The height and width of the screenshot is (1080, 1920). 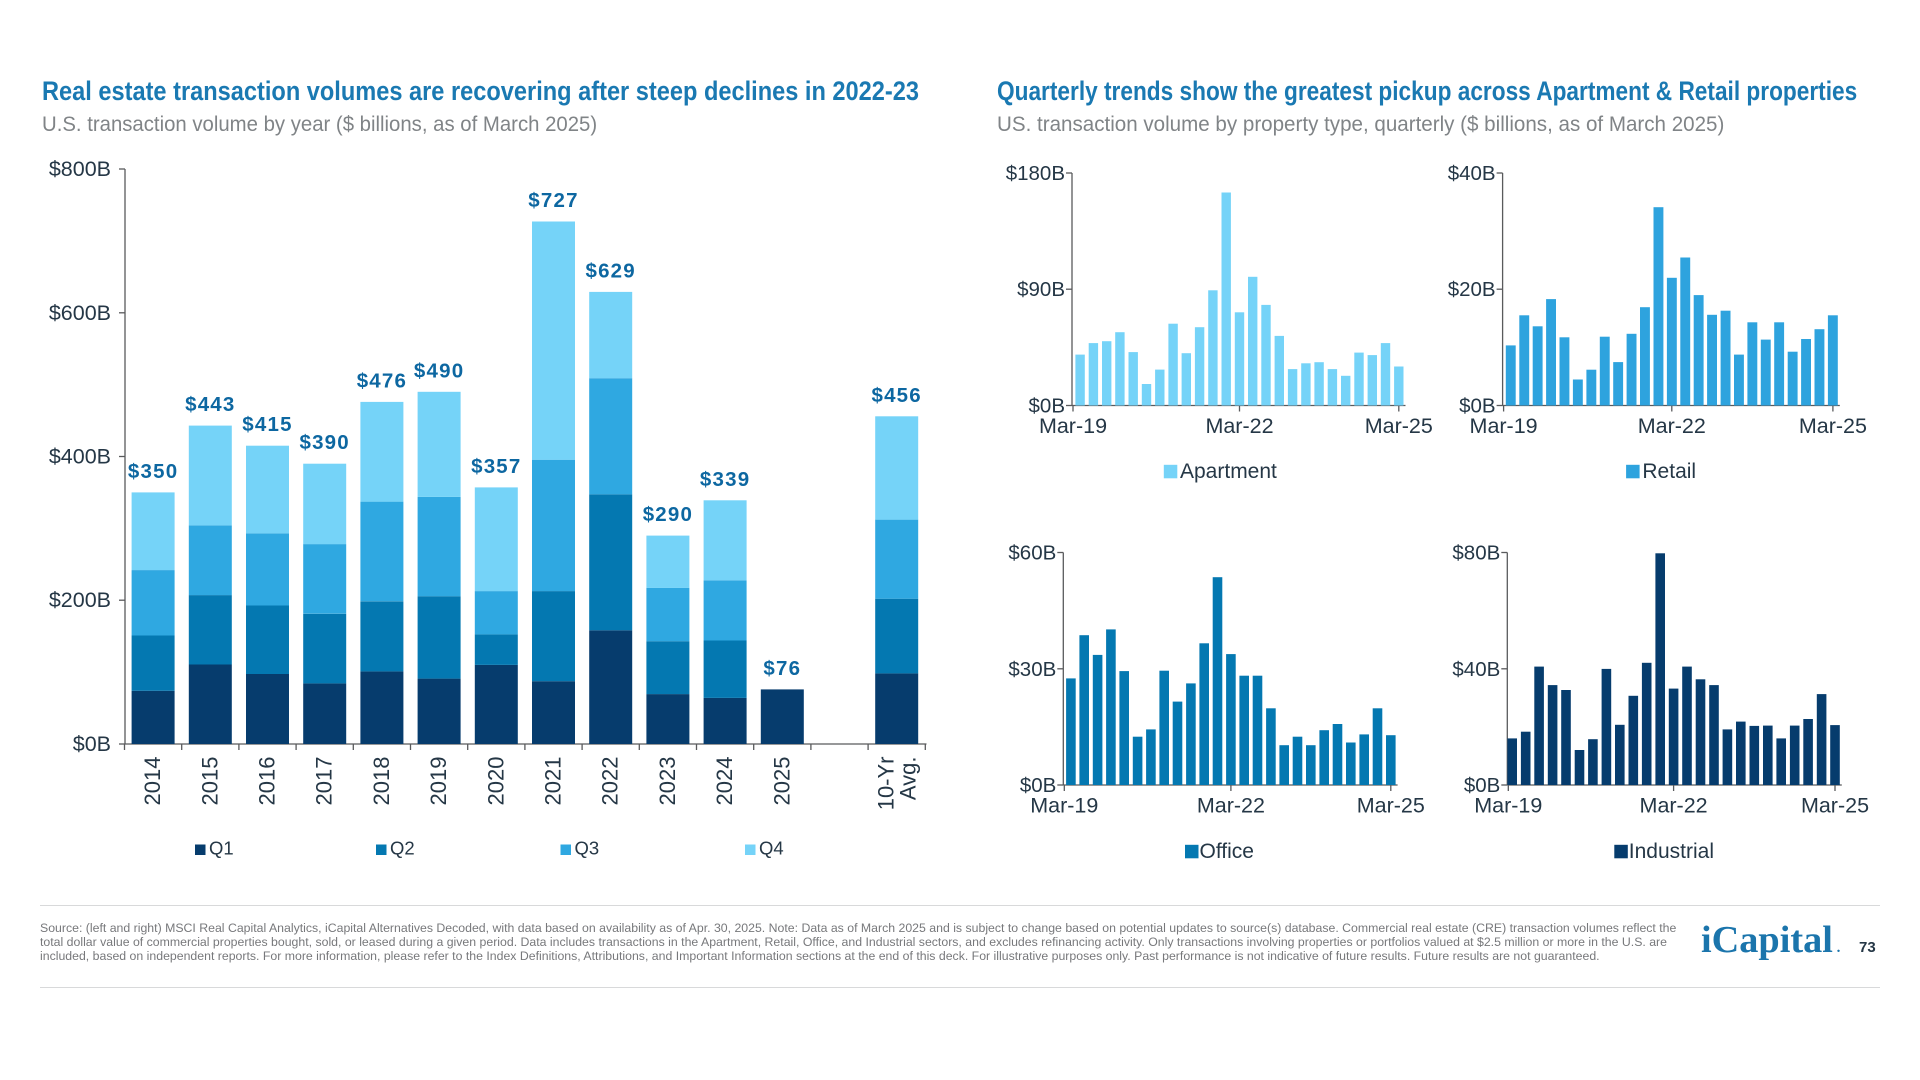 I want to click on svg-text: 2021, so click(x=553, y=781).